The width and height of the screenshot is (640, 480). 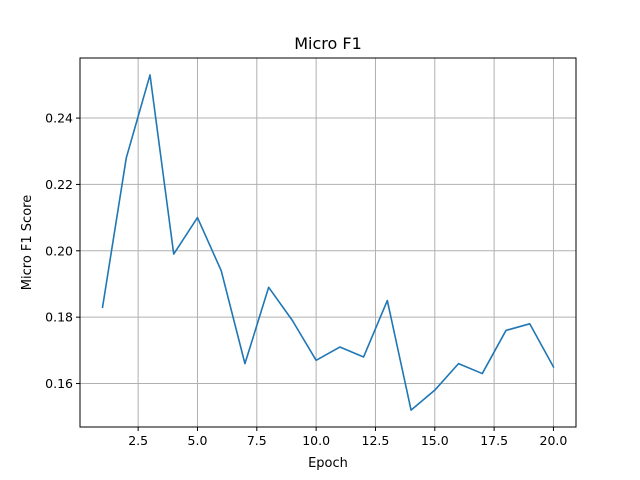 I want to click on y-tick-label: 0.20, so click(x=59, y=250).